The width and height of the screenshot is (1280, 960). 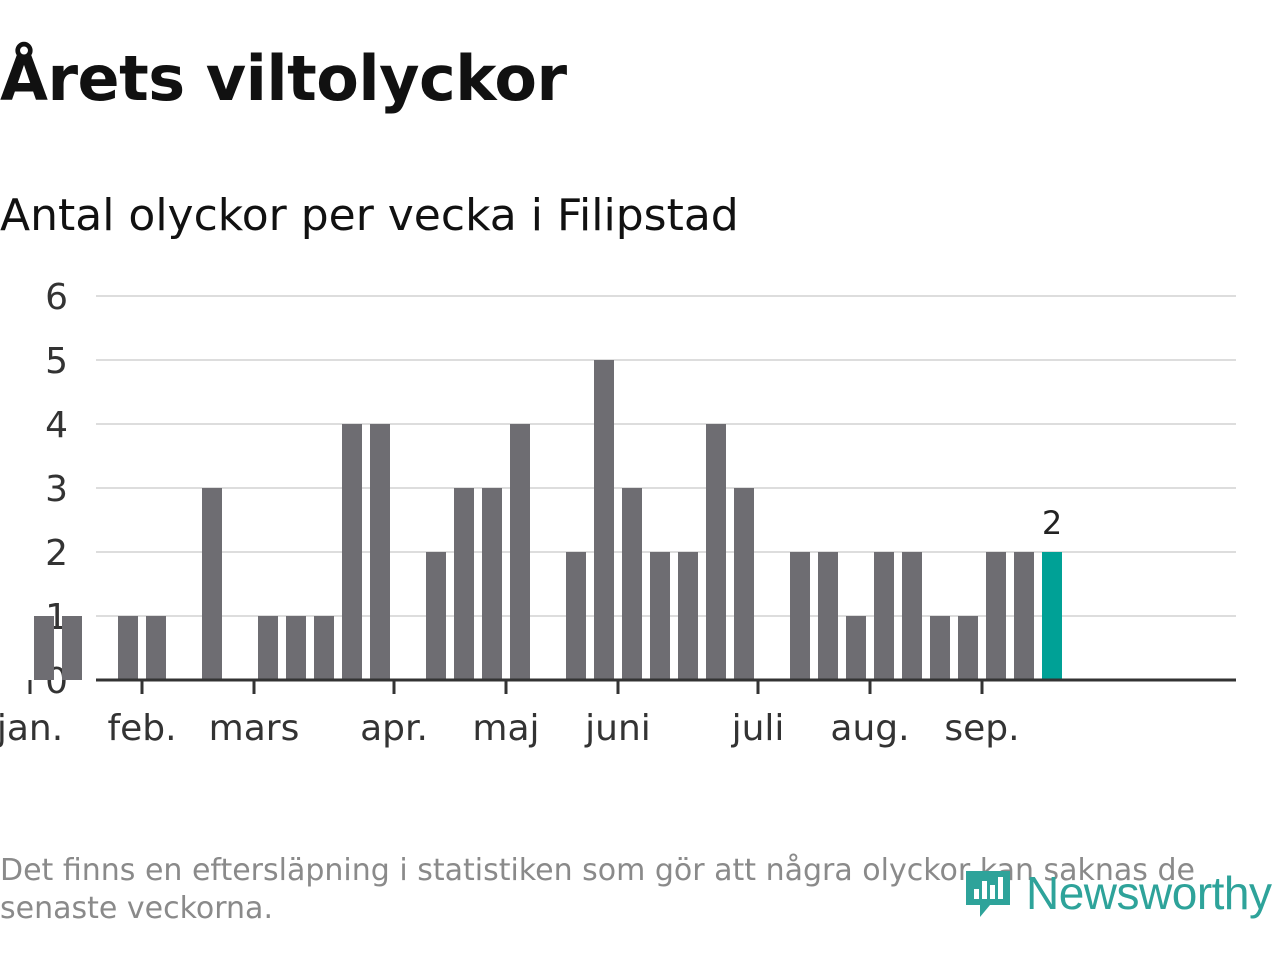 I want to click on brand-name: Newsworthy, so click(x=1149, y=893).